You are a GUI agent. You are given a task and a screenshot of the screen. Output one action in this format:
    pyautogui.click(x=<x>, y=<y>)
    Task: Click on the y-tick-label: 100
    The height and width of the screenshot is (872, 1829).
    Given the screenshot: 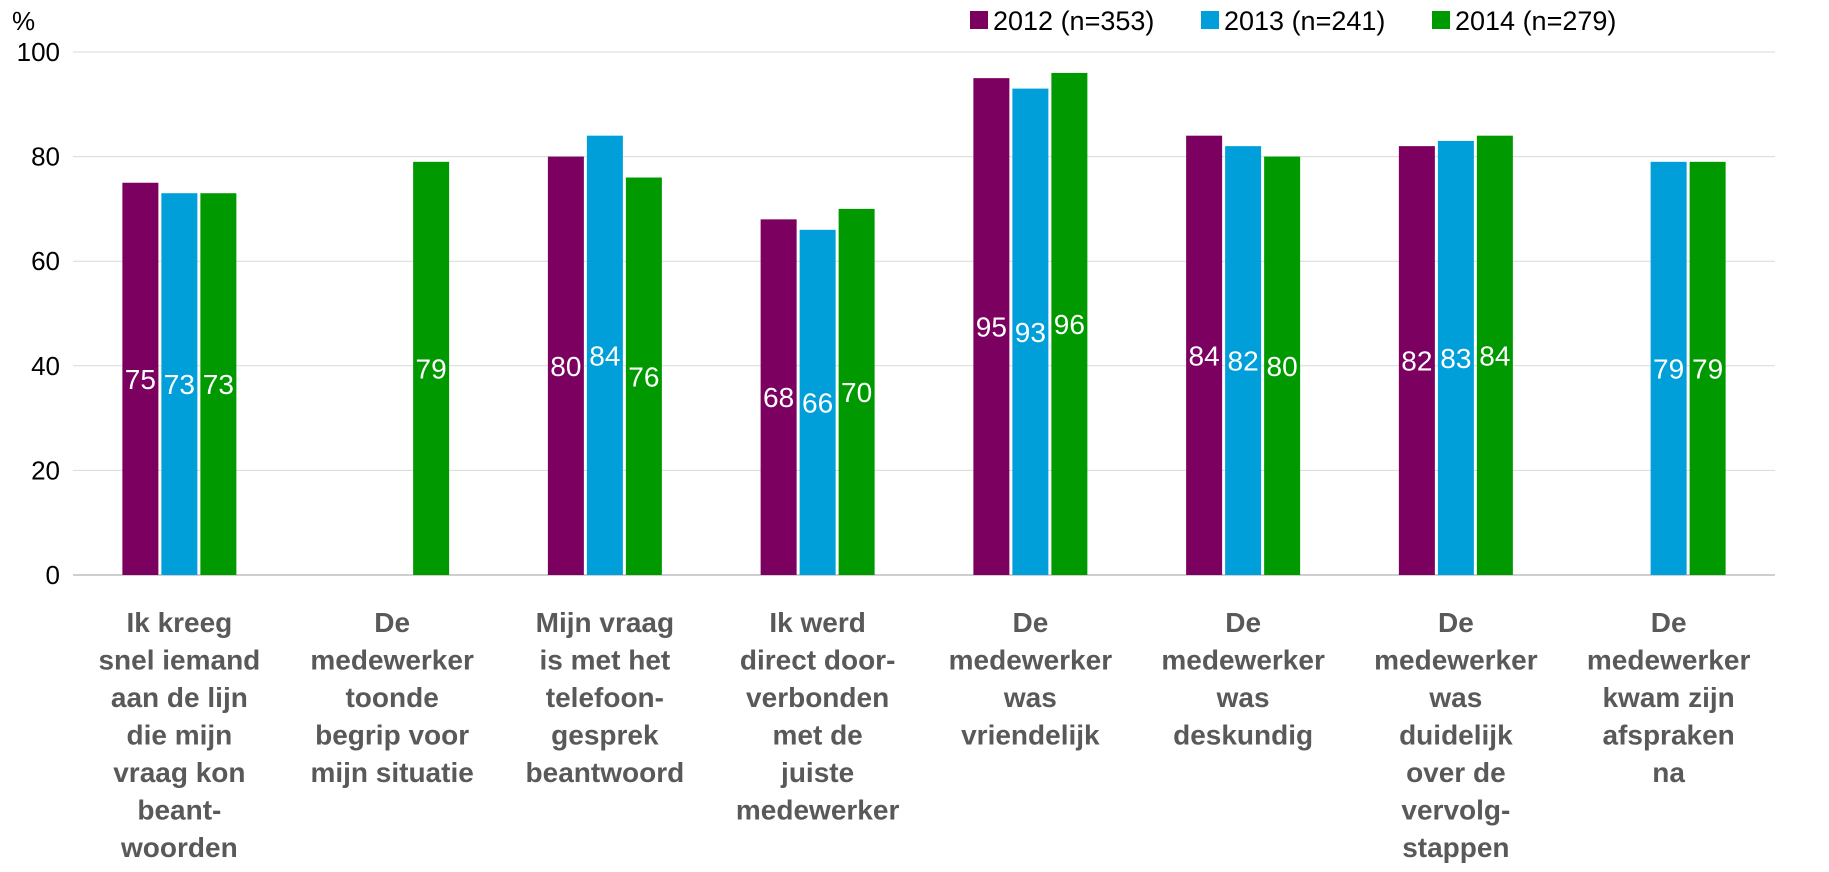 What is the action you would take?
    pyautogui.click(x=38, y=52)
    